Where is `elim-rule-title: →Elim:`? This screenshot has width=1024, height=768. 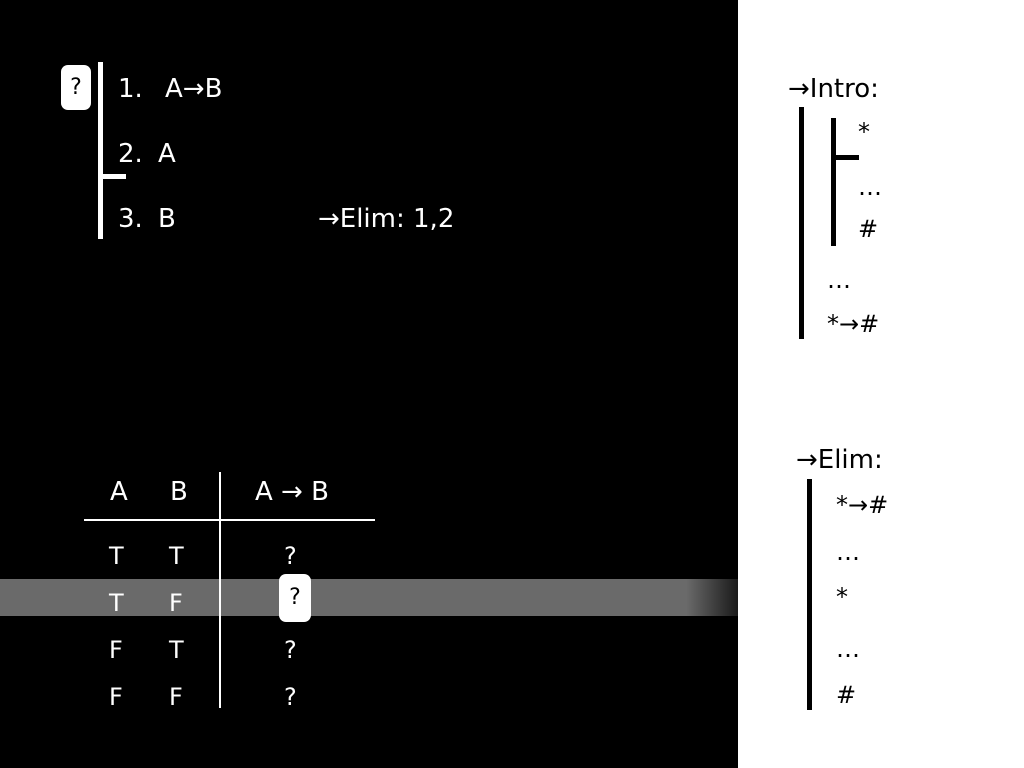 elim-rule-title: →Elim: is located at coordinates (839, 460).